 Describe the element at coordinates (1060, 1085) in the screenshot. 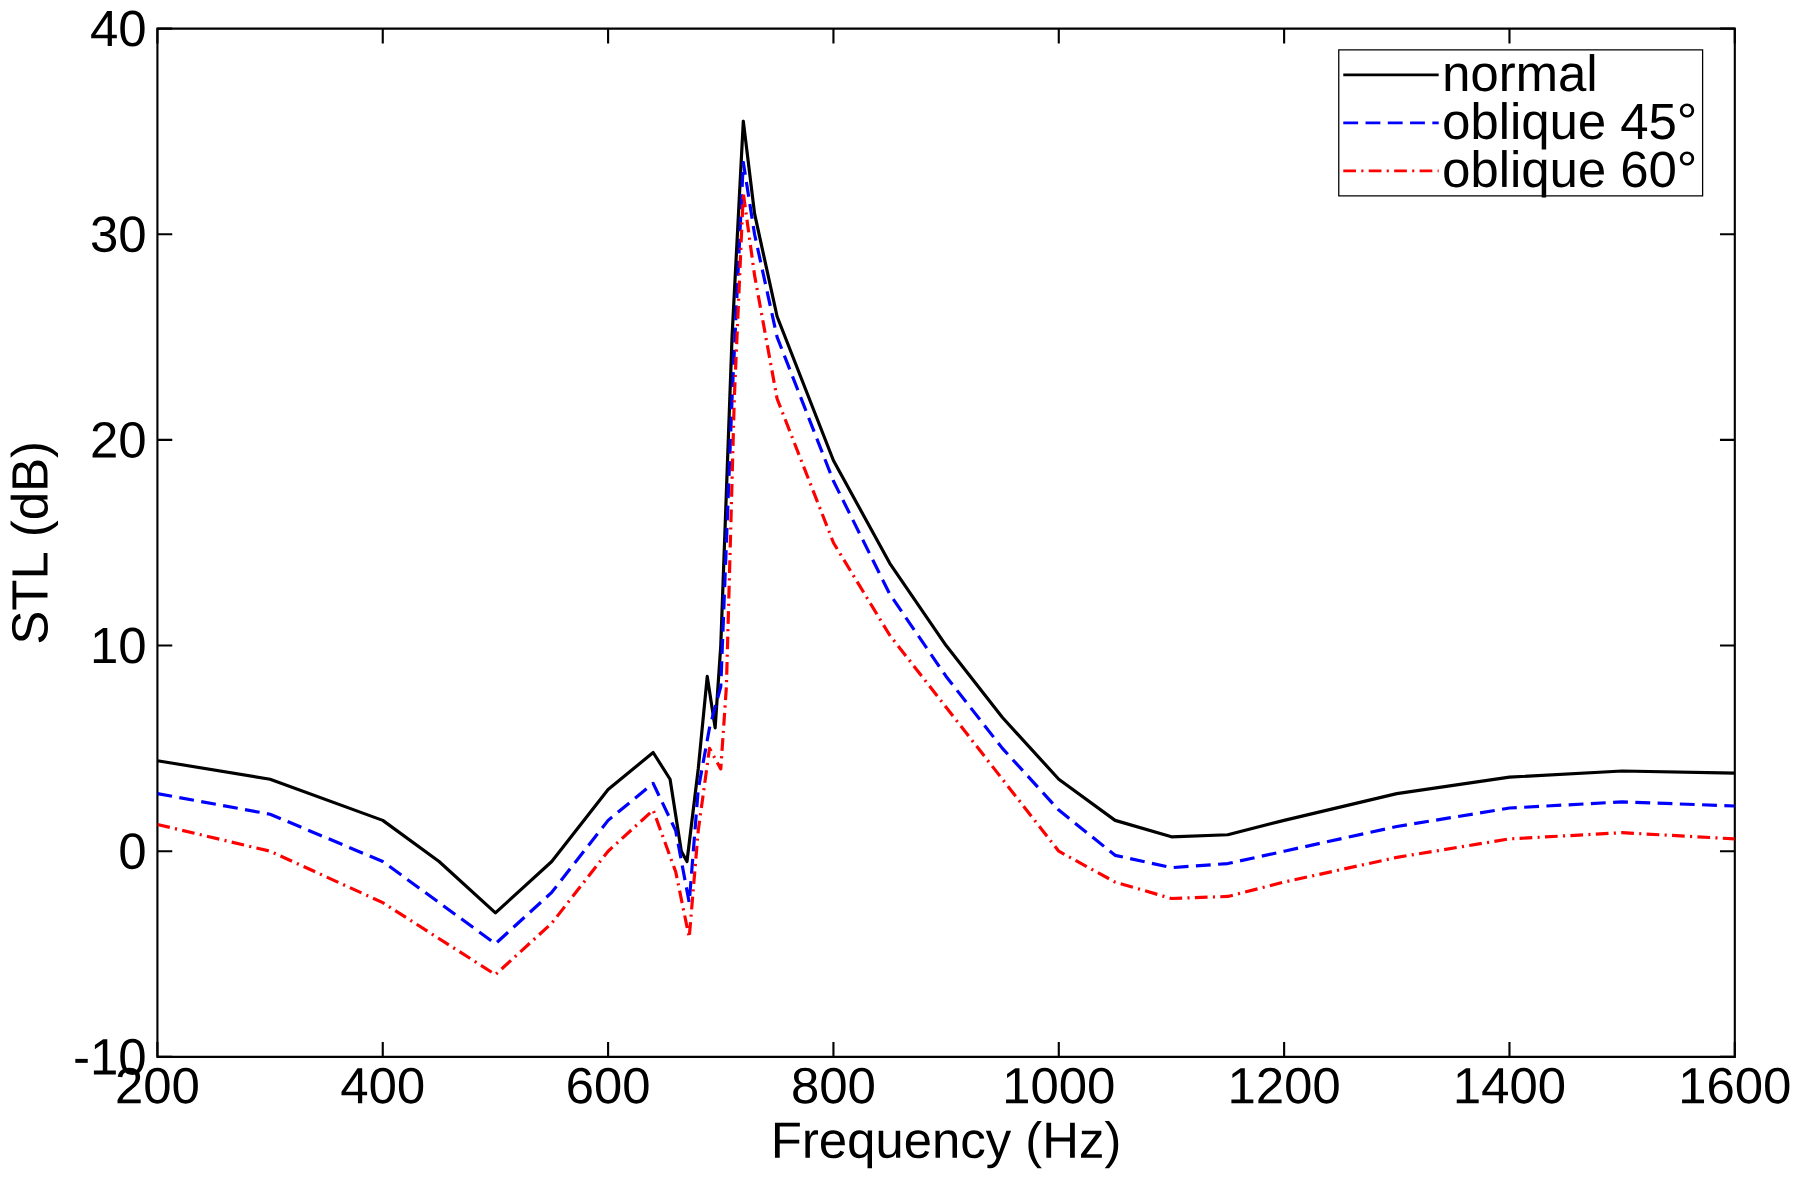

I see `x-tick-label: 1000` at that location.